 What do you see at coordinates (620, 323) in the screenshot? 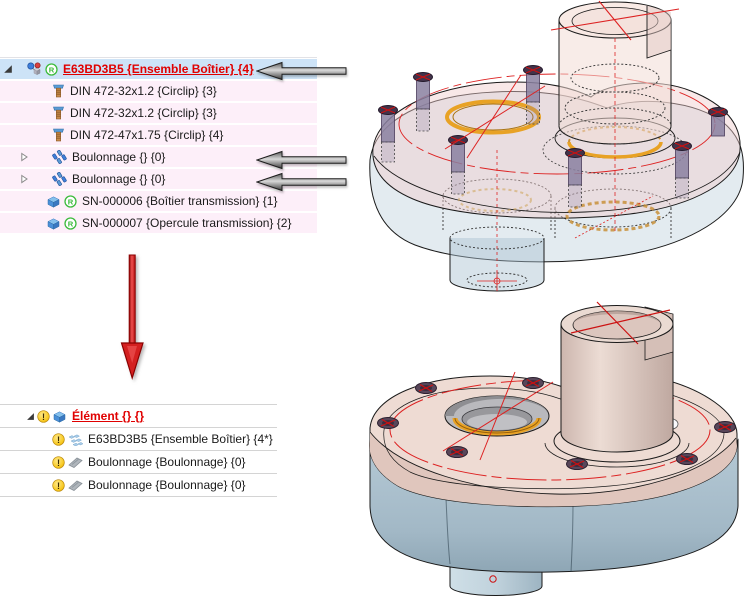
I see `cylinder-centerlines` at bounding box center [620, 323].